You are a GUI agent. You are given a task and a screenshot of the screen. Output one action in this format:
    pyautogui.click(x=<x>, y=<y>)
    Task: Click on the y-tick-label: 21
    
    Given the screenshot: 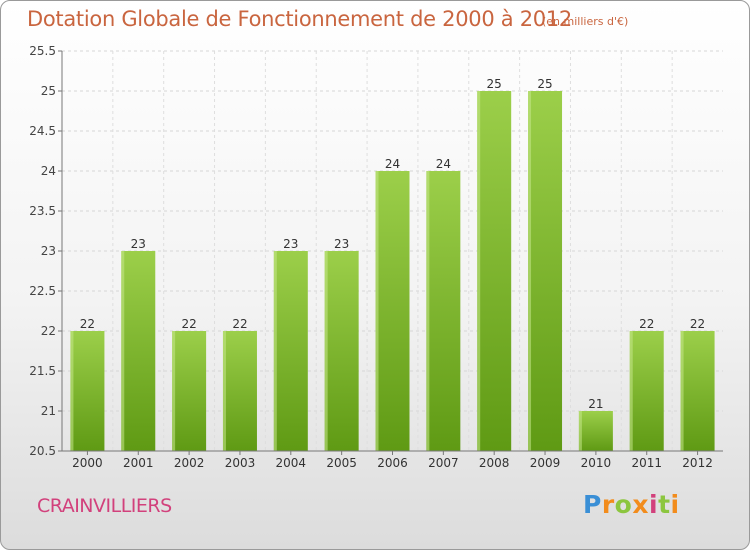 What is the action you would take?
    pyautogui.click(x=48, y=411)
    